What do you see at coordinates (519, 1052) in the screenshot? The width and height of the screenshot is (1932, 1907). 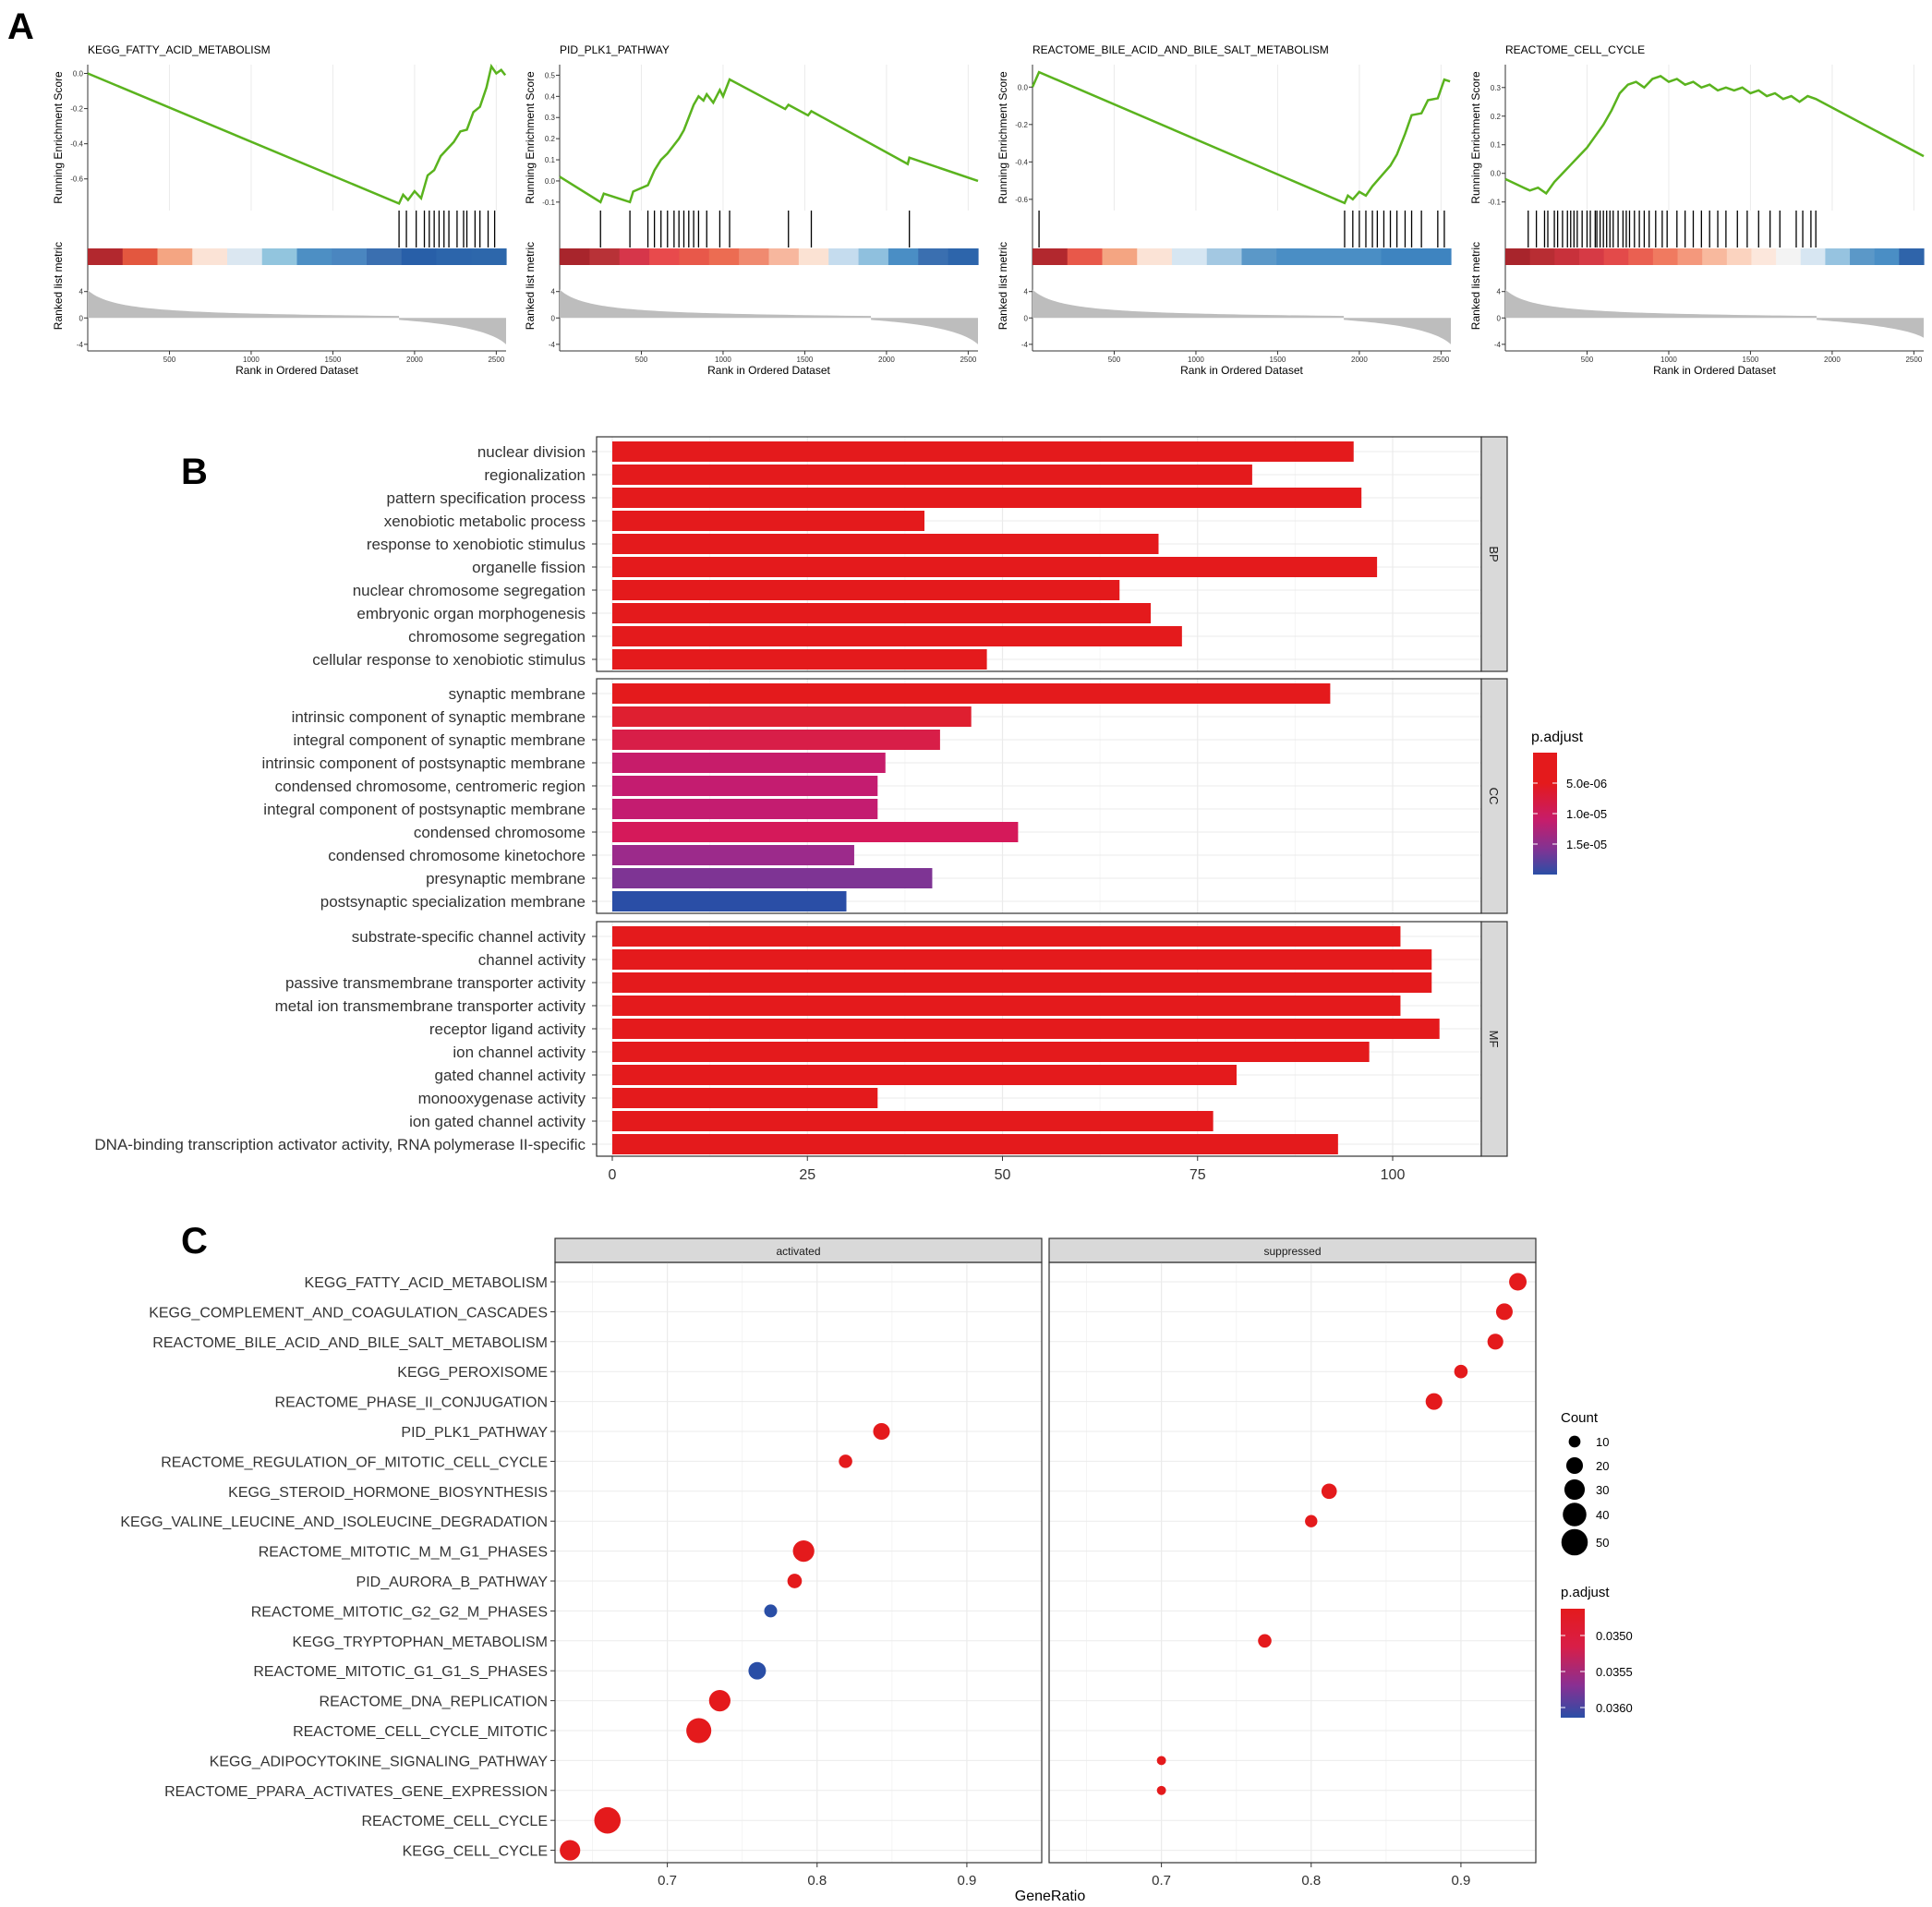 I see `category-label: ion channel activity` at bounding box center [519, 1052].